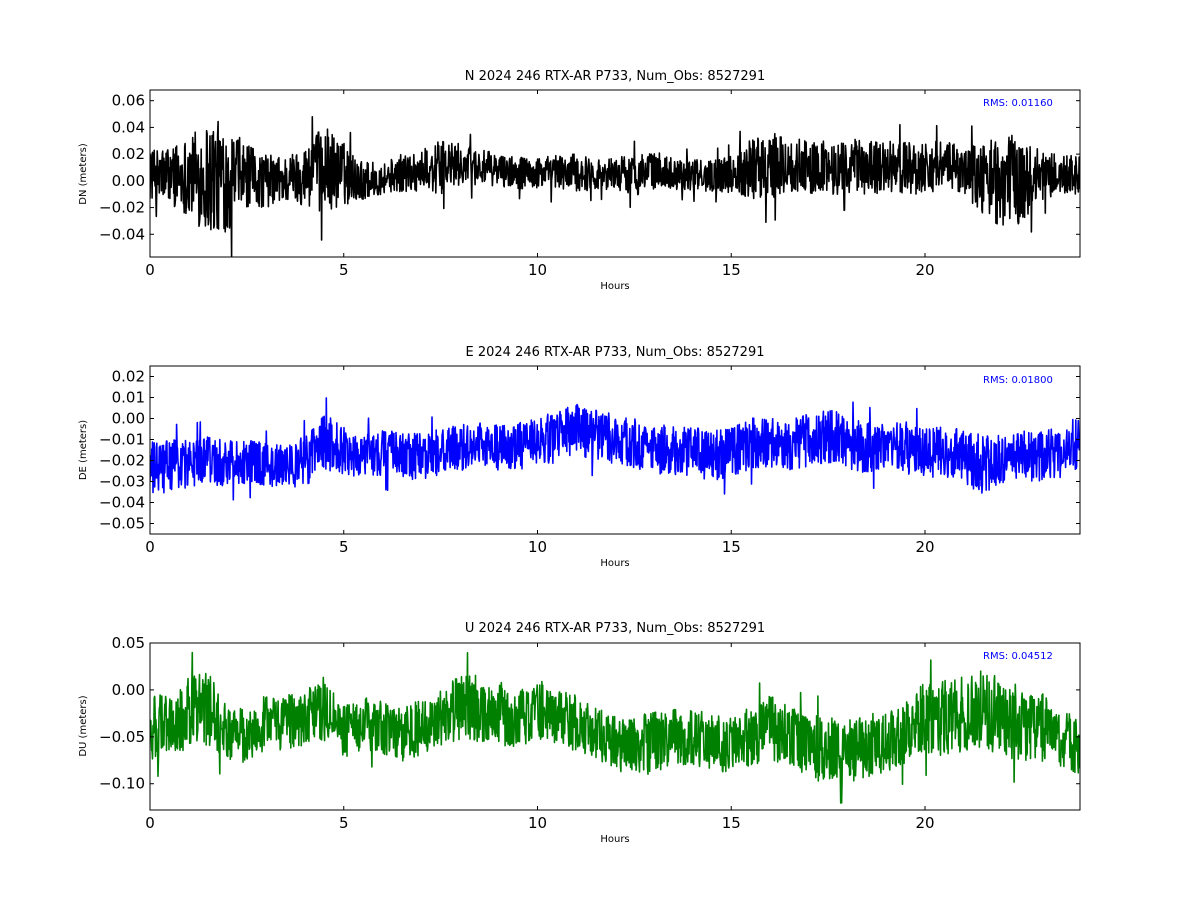 Image resolution: width=1200 pixels, height=900 pixels. I want to click on panel-e-xtick-label: 20, so click(924, 547).